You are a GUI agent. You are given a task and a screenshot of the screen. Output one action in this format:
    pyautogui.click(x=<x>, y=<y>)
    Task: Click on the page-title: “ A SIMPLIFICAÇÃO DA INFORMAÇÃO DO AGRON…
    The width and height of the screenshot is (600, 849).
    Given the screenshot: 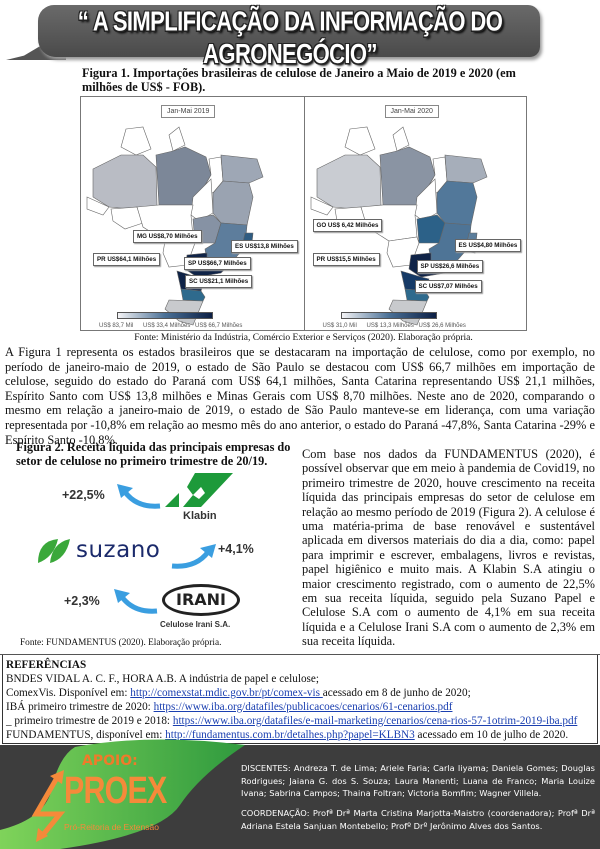 What is the action you would take?
    pyautogui.click(x=290, y=37)
    